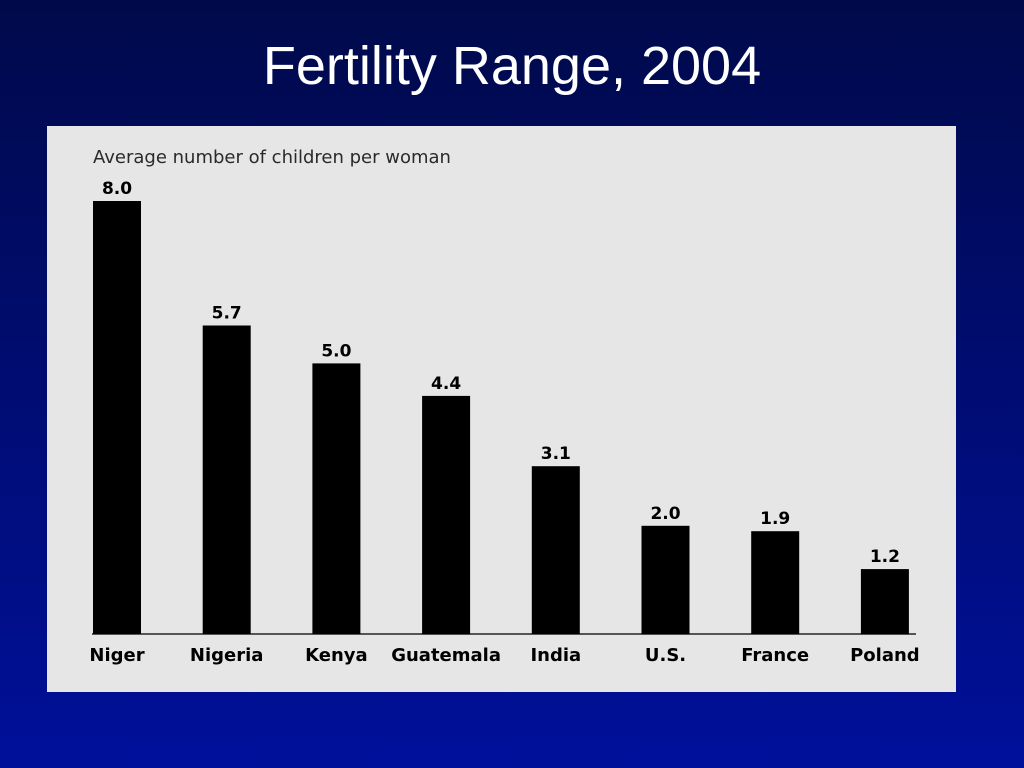 Image resolution: width=1024 pixels, height=768 pixels. What do you see at coordinates (117, 189) in the screenshot?
I see `value-label: 8.0` at bounding box center [117, 189].